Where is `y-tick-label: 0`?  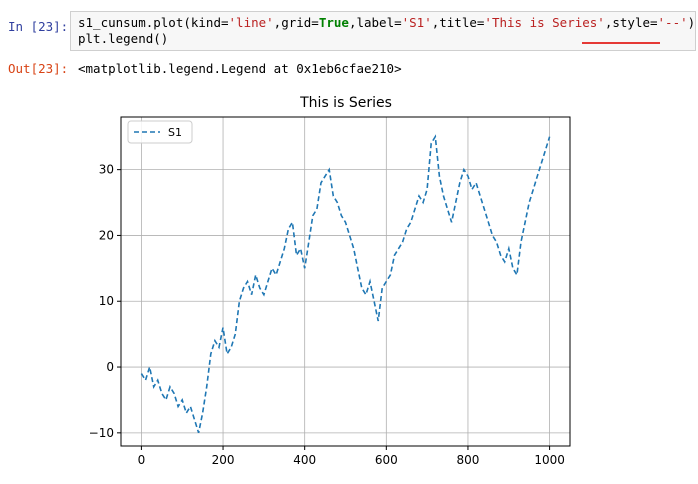
y-tick-label: 0 is located at coordinates (110, 367).